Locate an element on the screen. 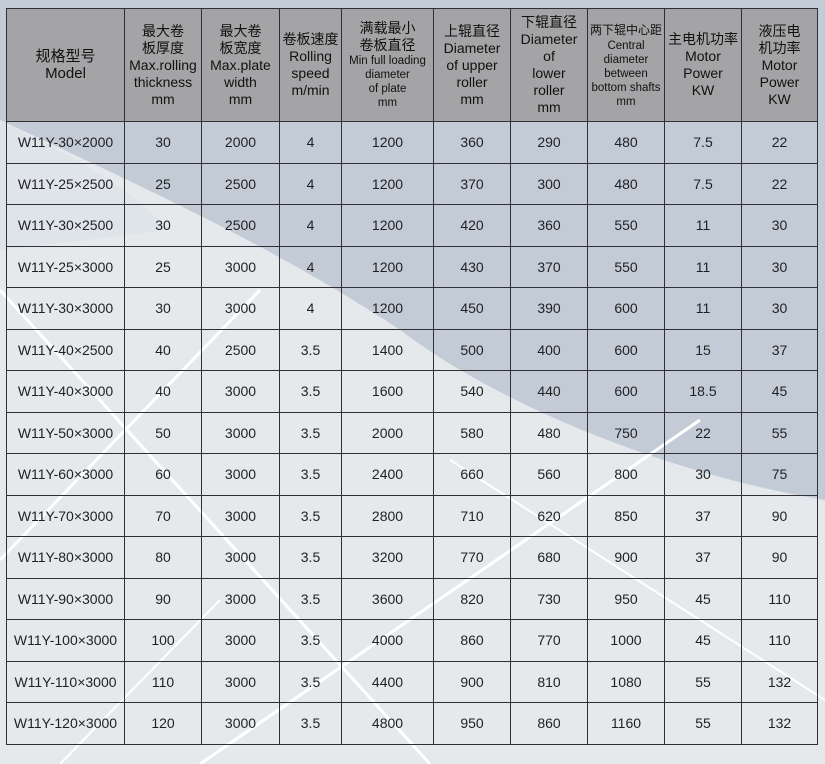  value-cell: 75 is located at coordinates (779, 474).